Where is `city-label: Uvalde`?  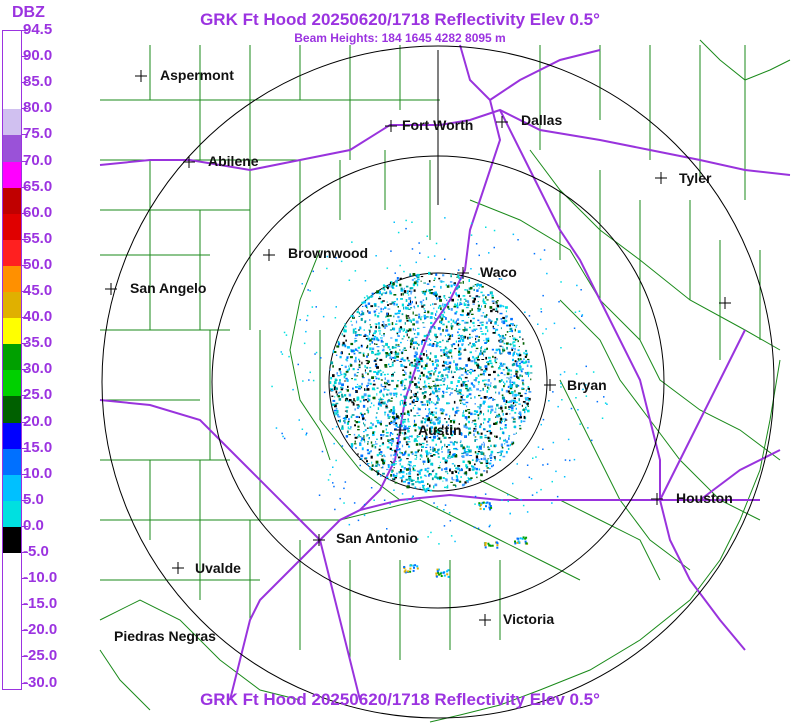
city-label: Uvalde is located at coordinates (218, 568).